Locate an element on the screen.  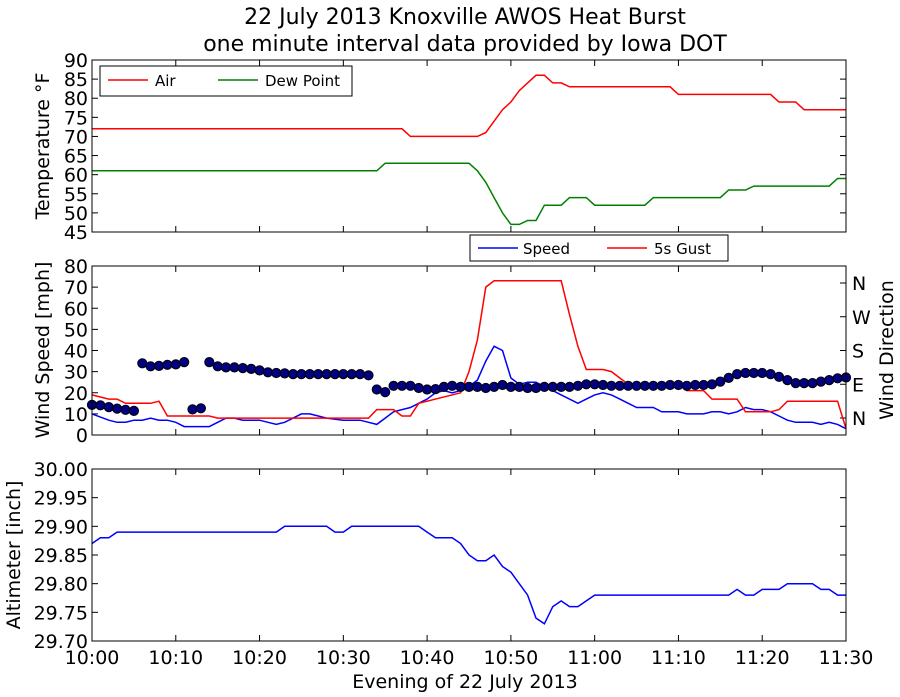
legend-label-5s-gust: 5s Gust is located at coordinates (682, 249).